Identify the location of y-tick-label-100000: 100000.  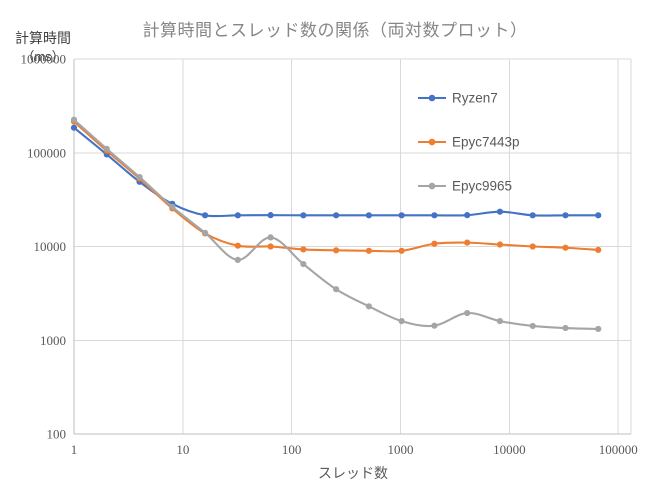
(46, 152).